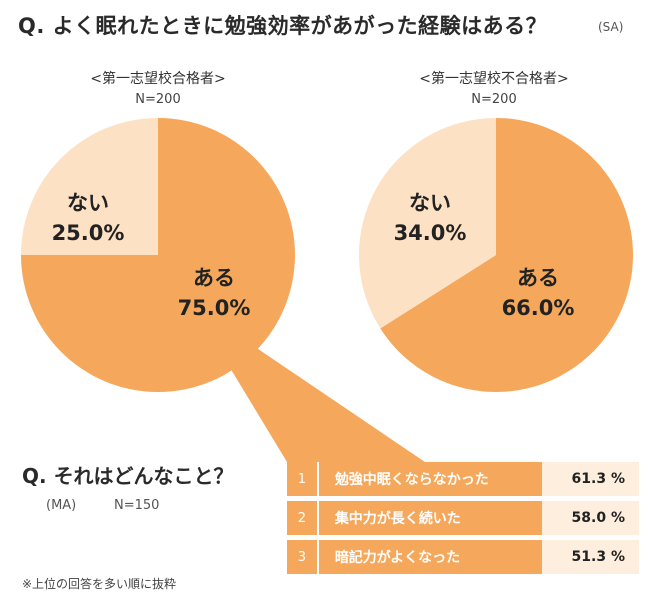 The width and height of the screenshot is (650, 613). I want to click on slice-value-label: 25.0%, so click(88, 233).